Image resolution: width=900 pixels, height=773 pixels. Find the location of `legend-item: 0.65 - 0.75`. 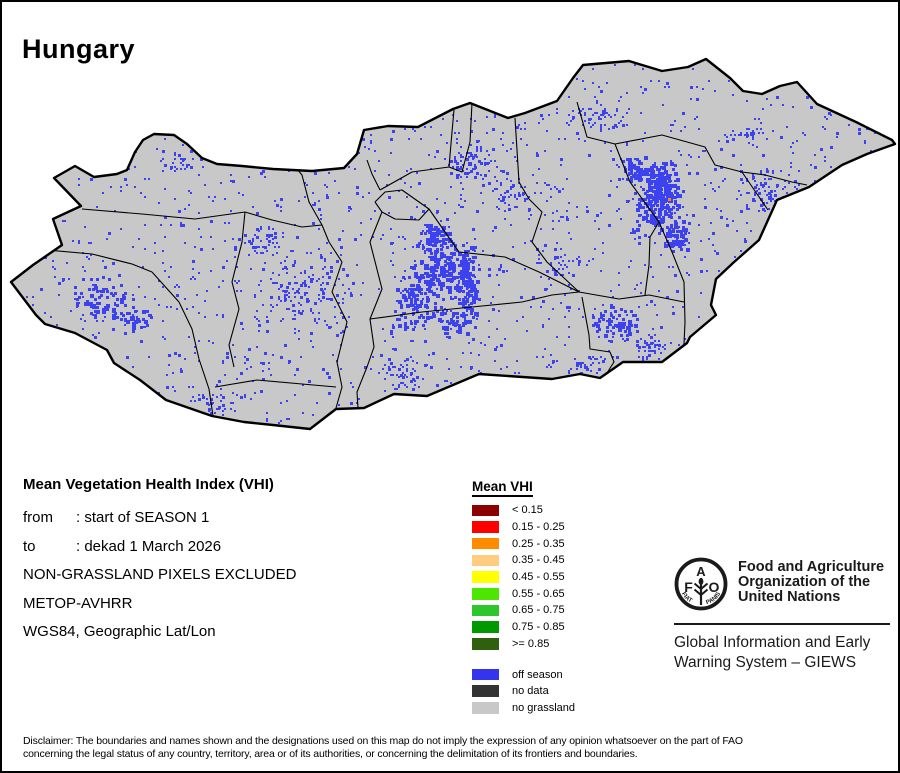

legend-item: 0.65 - 0.75 is located at coordinates (557, 610).